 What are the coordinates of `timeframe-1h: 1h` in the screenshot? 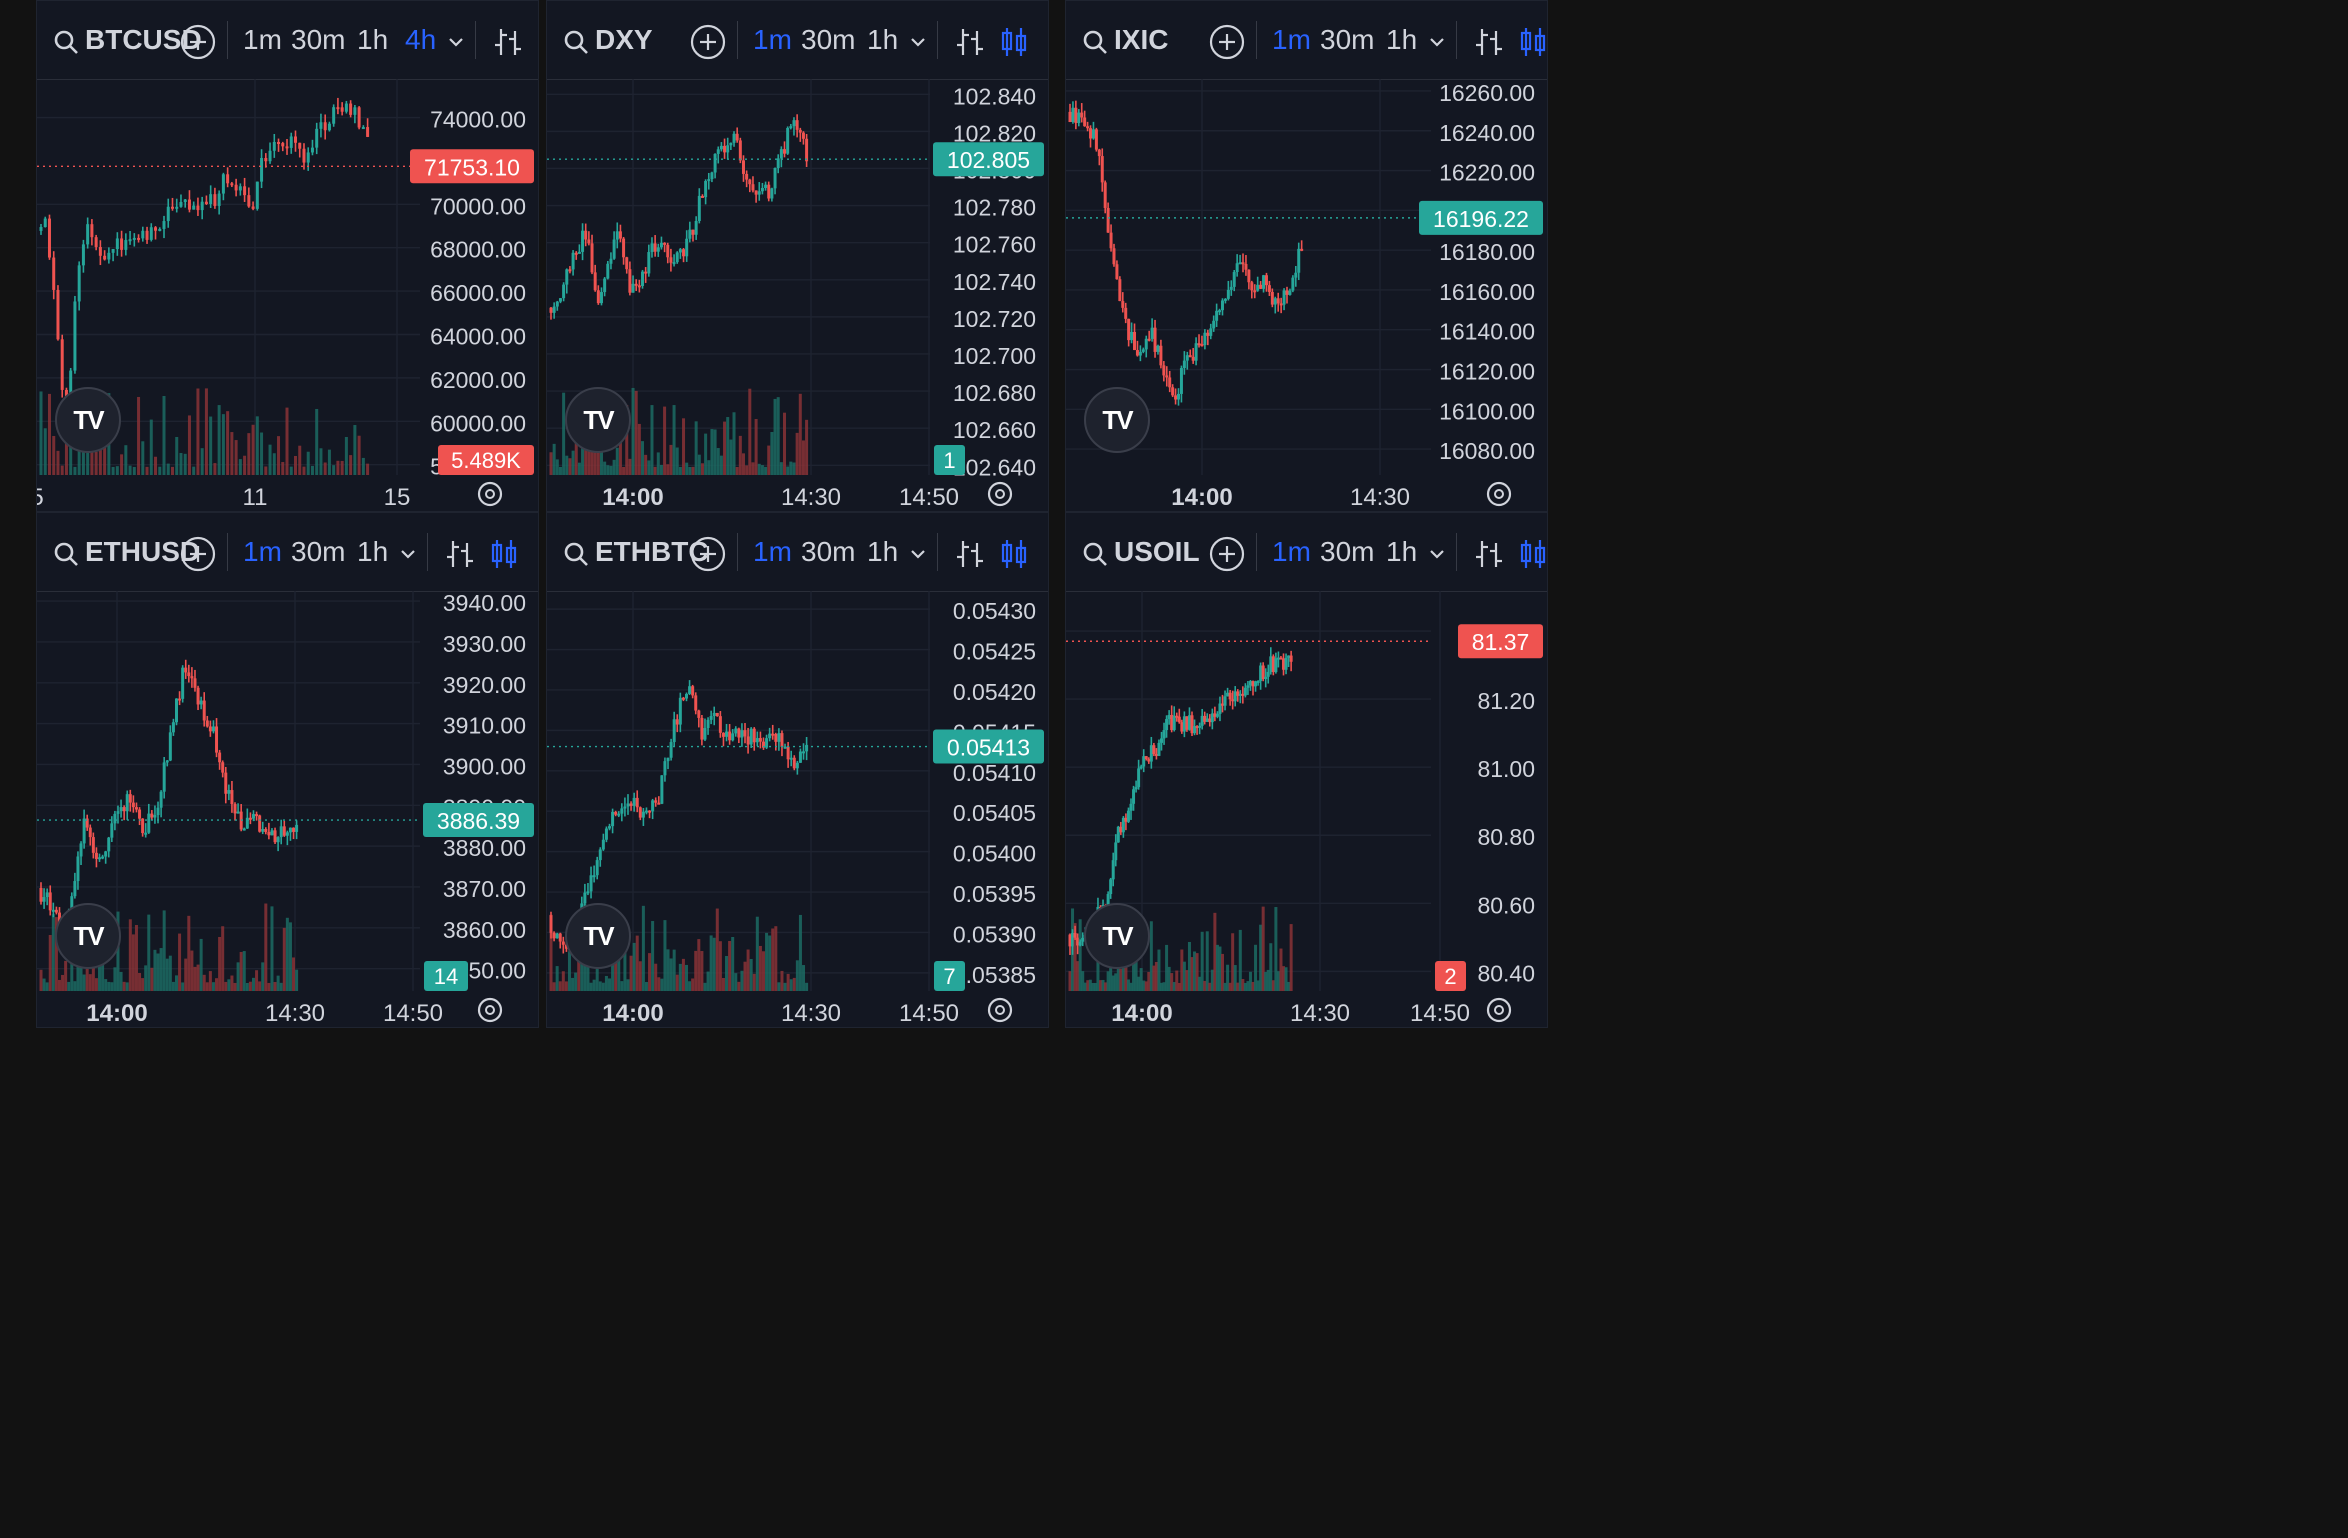 It's located at (883, 39).